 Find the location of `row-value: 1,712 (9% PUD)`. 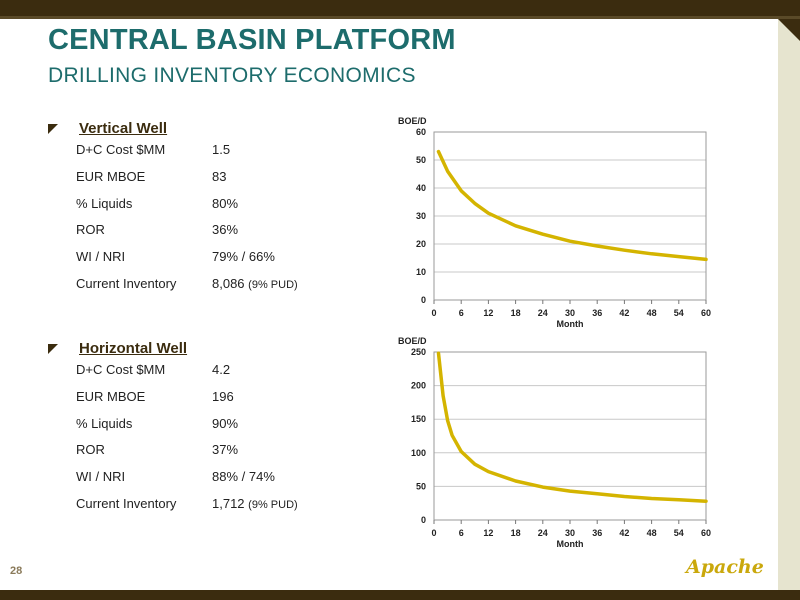

row-value: 1,712 (9% PUD) is located at coordinates (255, 503).